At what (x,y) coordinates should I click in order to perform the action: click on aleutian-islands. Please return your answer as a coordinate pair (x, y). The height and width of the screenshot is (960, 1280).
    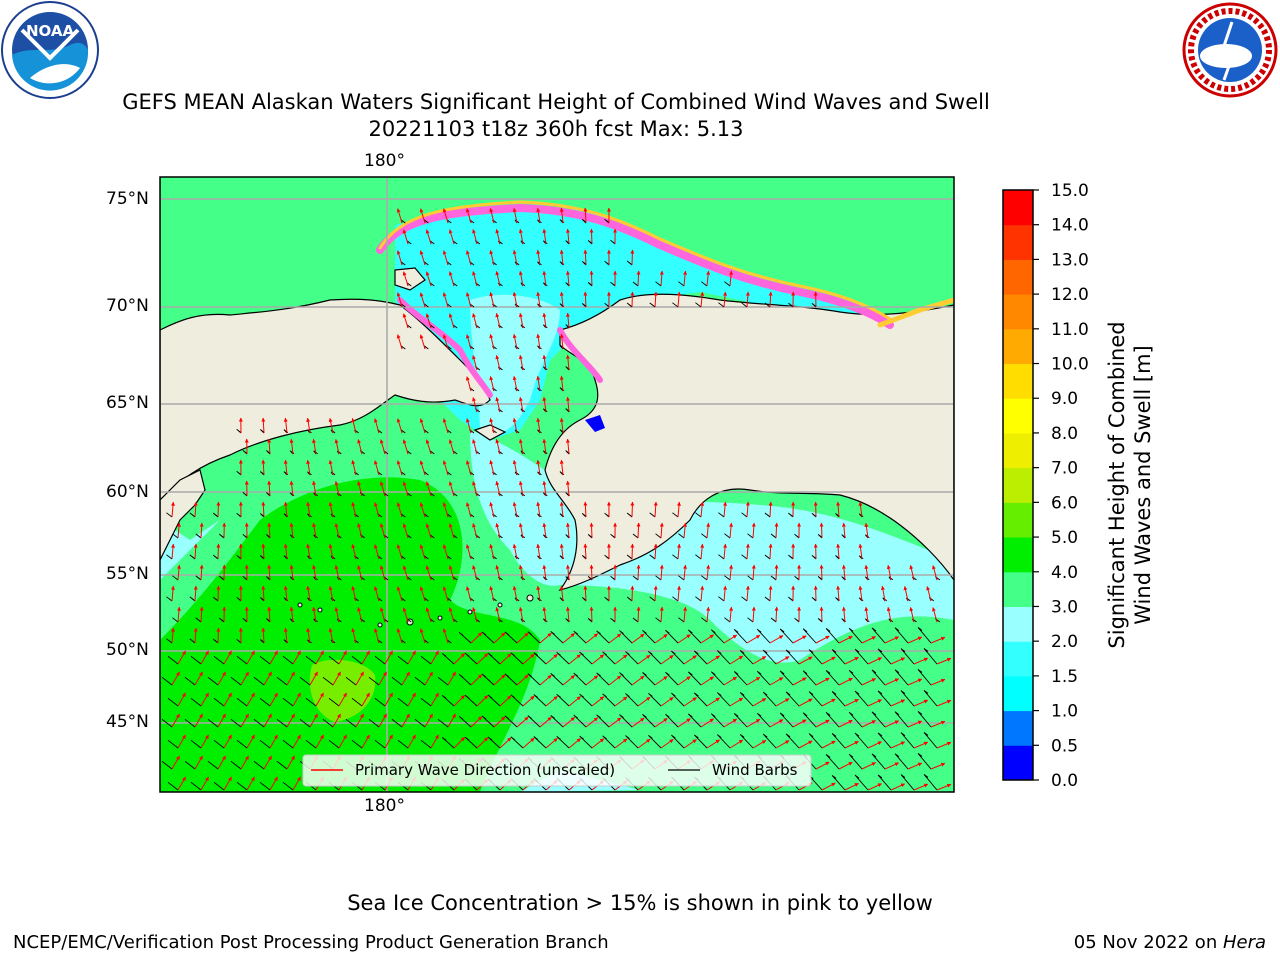
    Looking at the image, I should click on (415, 611).